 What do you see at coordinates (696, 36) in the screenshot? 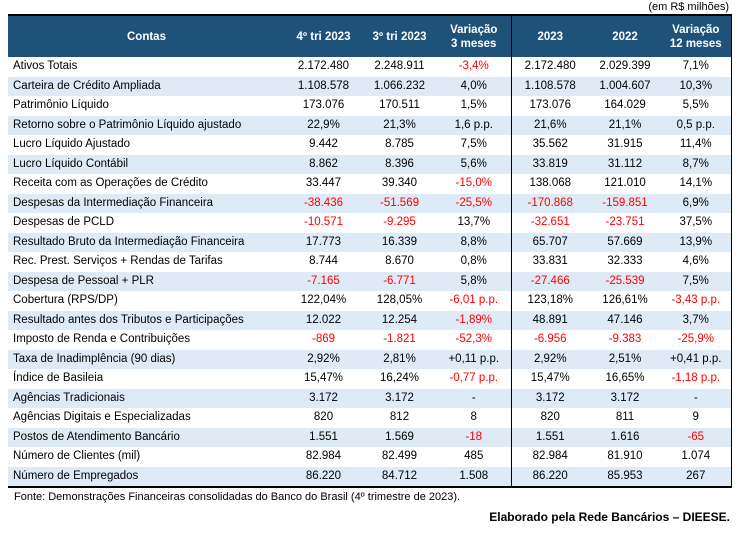
I see `column-header: Variação 12 meses` at bounding box center [696, 36].